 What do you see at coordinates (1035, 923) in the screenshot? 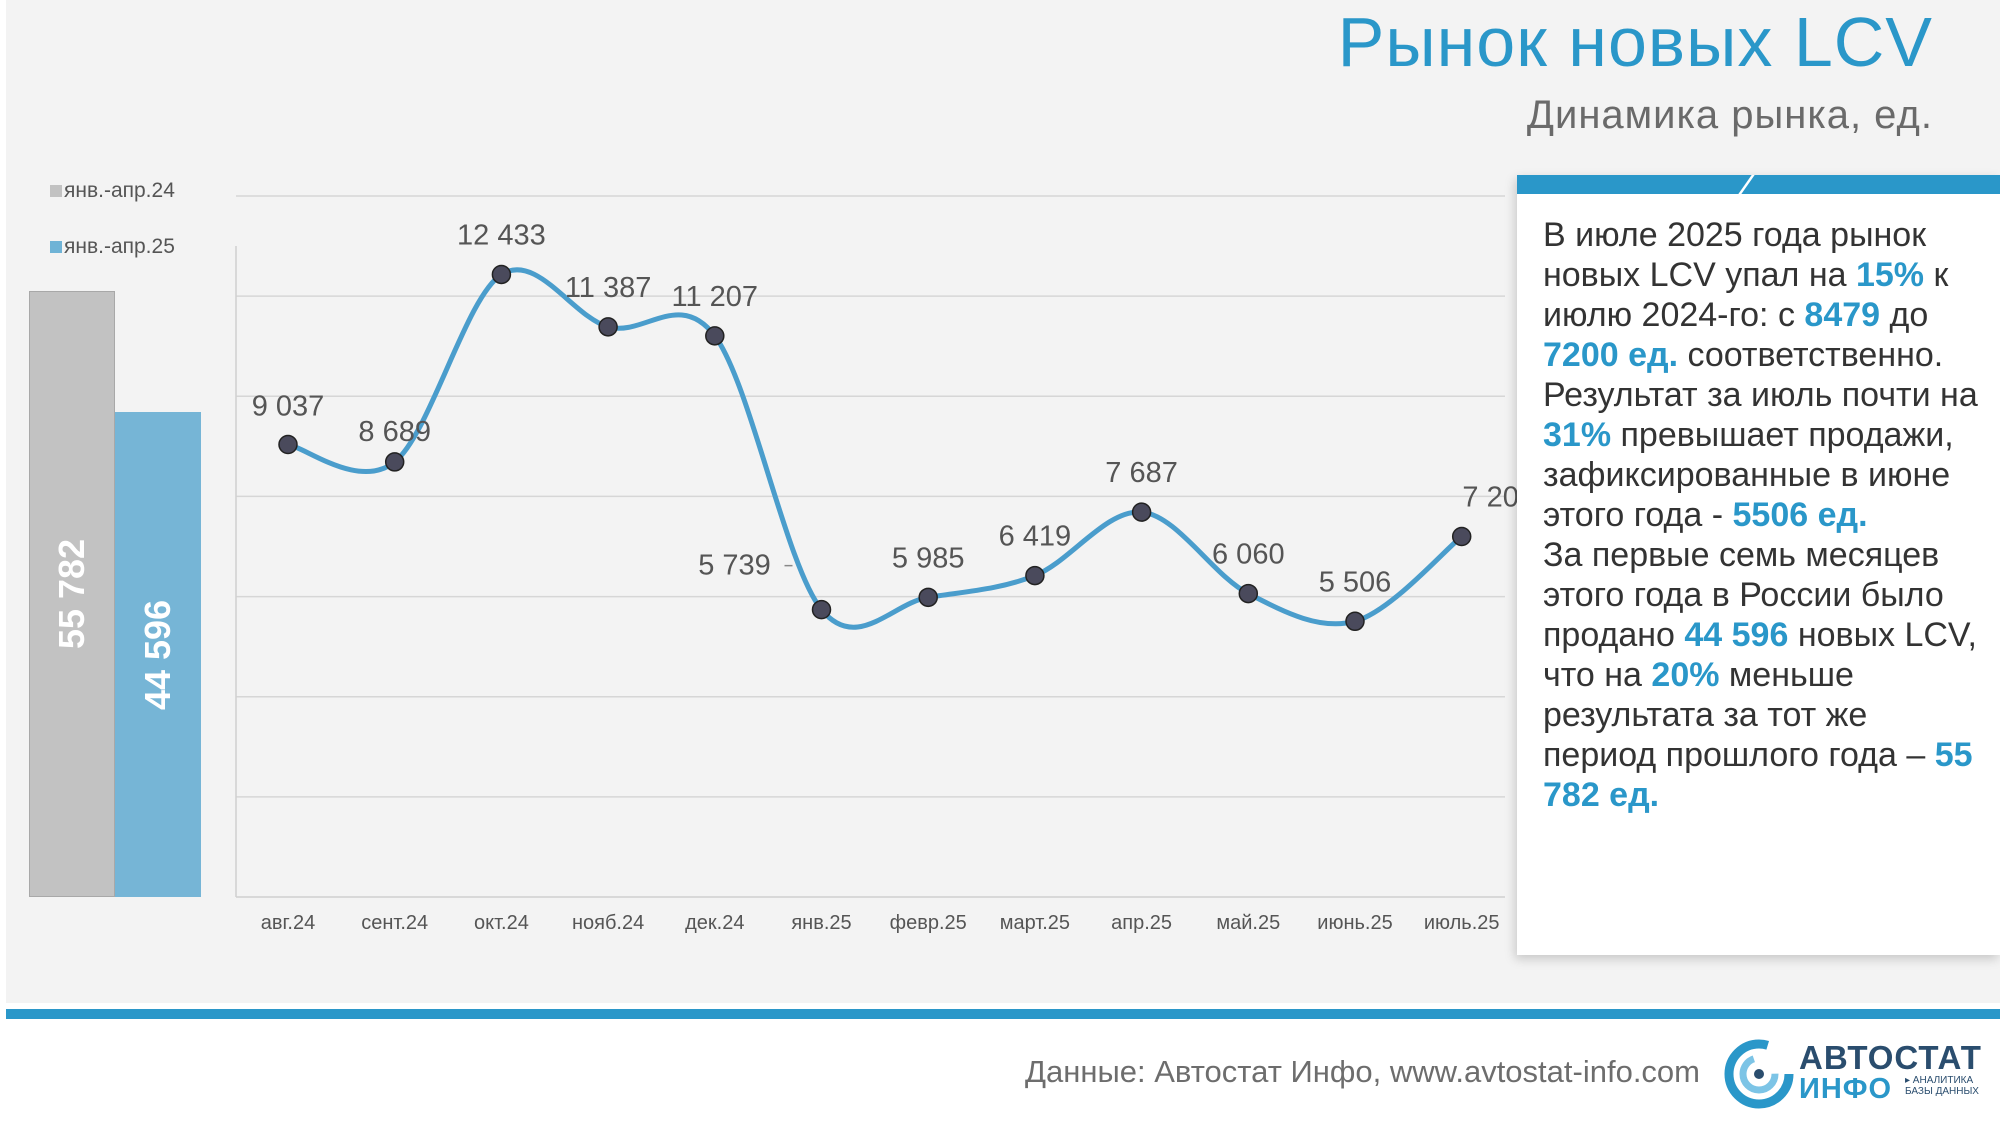
I see `x-tick-label: март.25` at bounding box center [1035, 923].